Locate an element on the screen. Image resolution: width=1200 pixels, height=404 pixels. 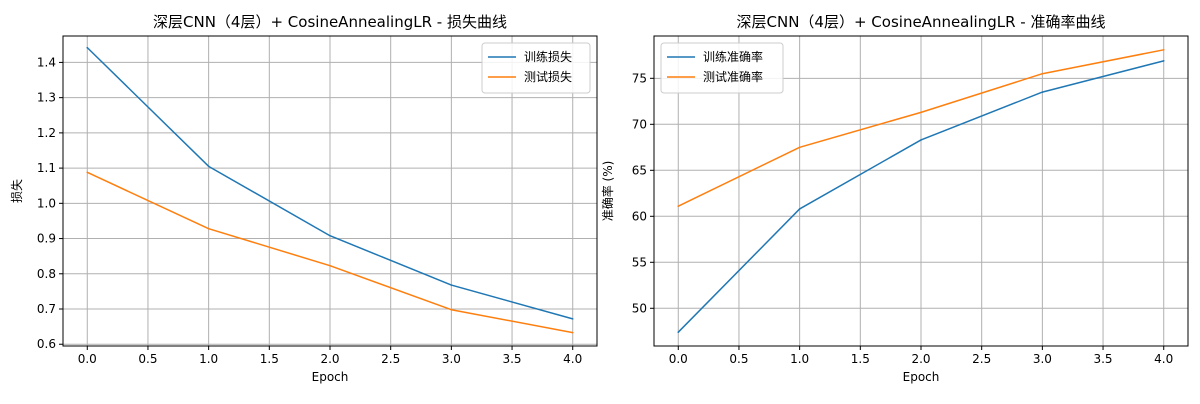
chart-1-x-tick-label: 3.5 is located at coordinates (511, 359).